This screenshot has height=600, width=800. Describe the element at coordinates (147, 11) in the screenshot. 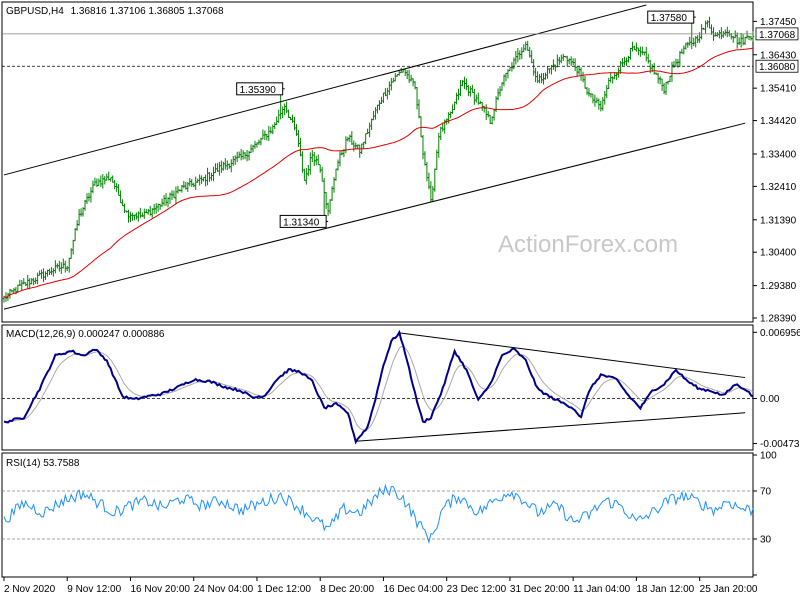

I see `ohlc-values: 1.36816 1.37106 1.36805 1.37068` at that location.